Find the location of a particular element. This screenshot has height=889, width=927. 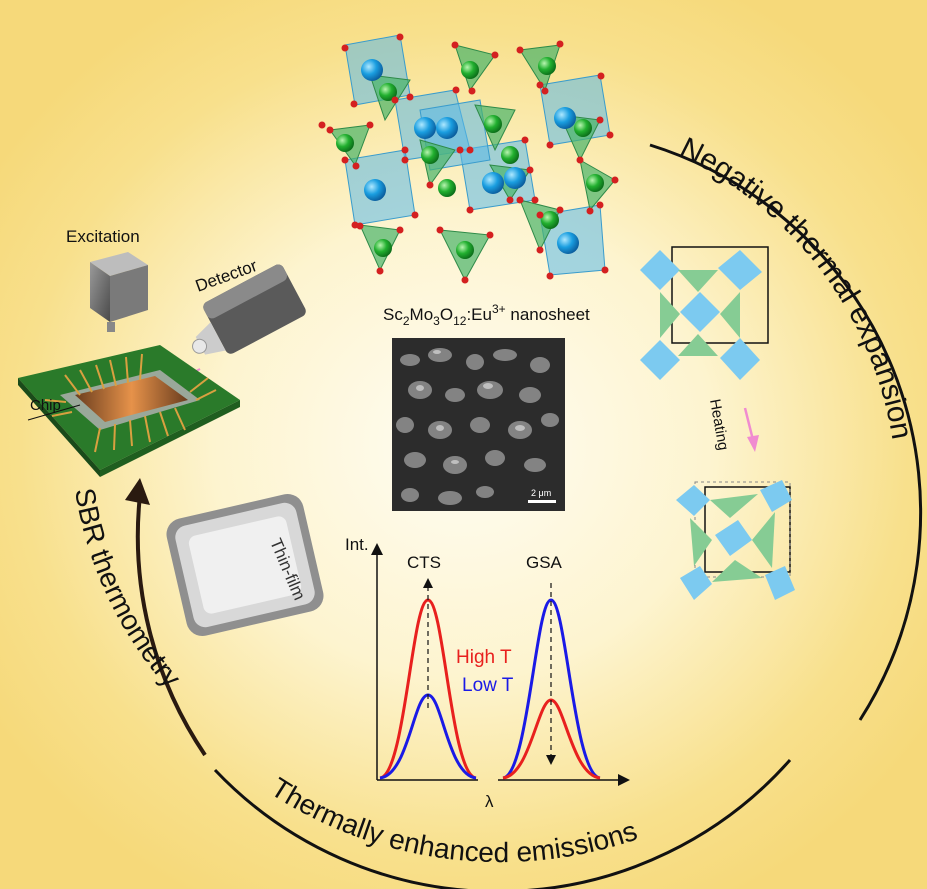

arc-bottom is located at coordinates (502, 824).